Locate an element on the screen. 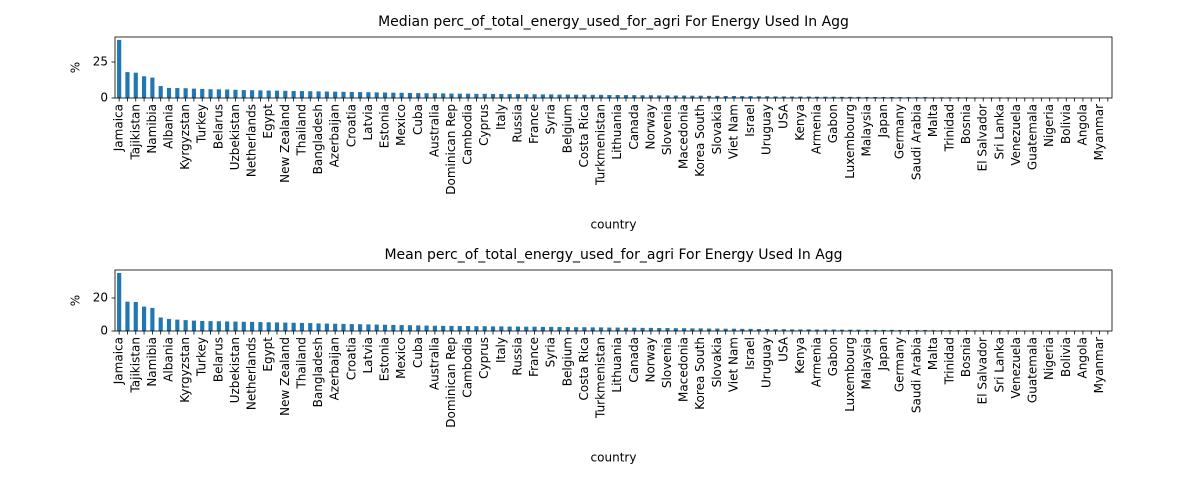  x-tick-label: Bolivia is located at coordinates (1066, 357).